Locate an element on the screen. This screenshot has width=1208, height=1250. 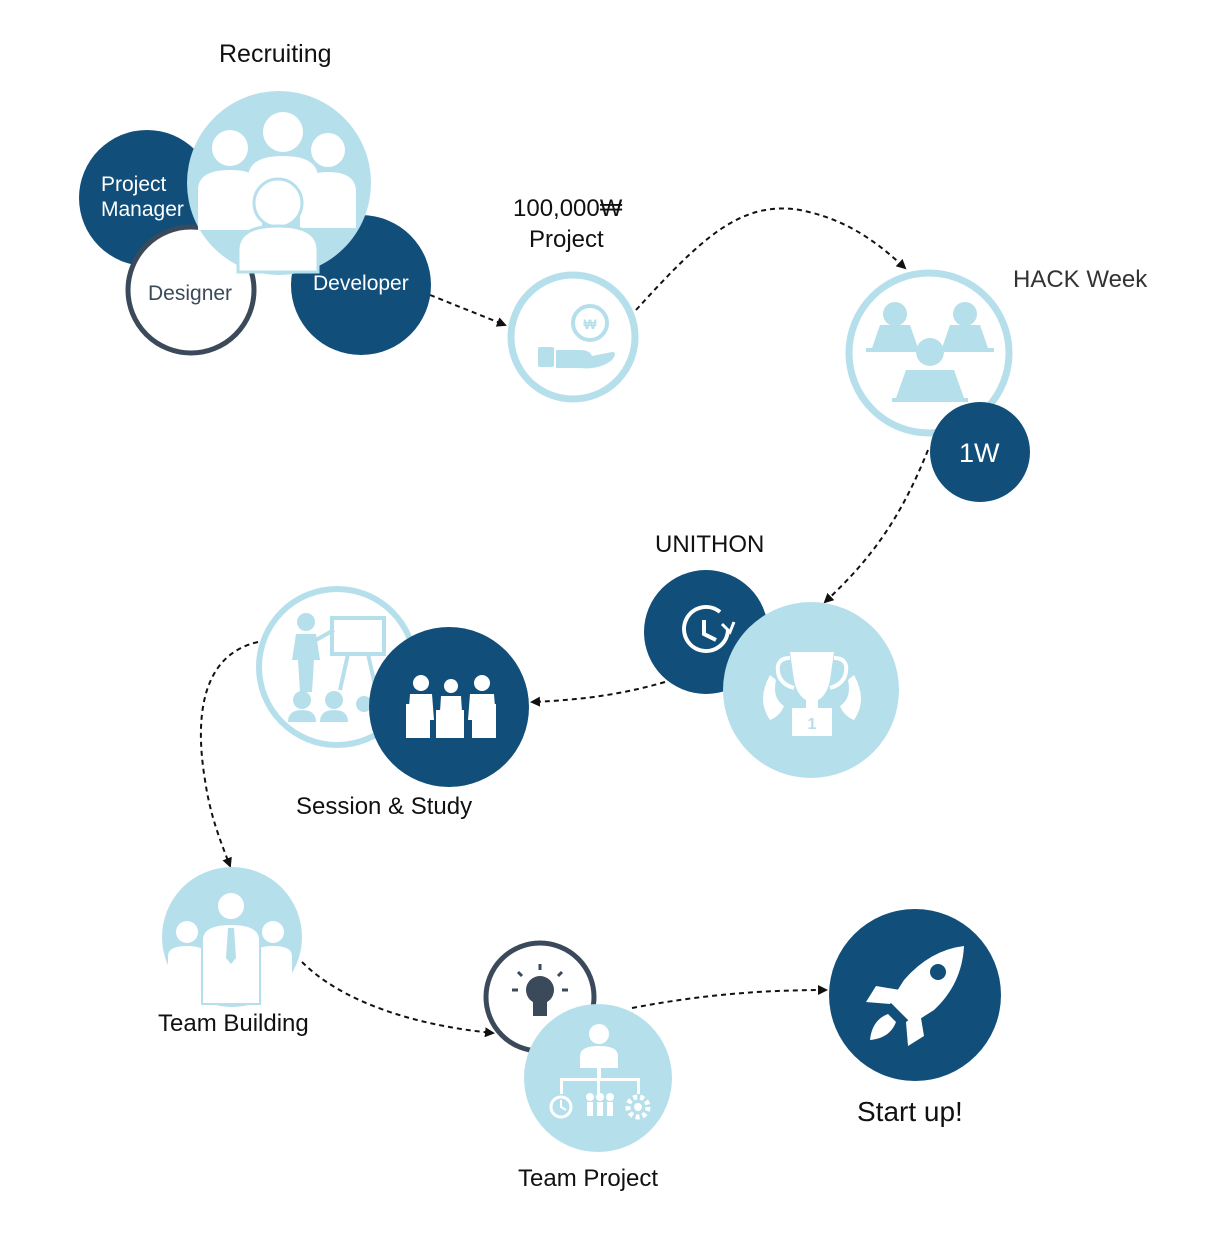
arrow-project-to-hackweek is located at coordinates (771, 259).